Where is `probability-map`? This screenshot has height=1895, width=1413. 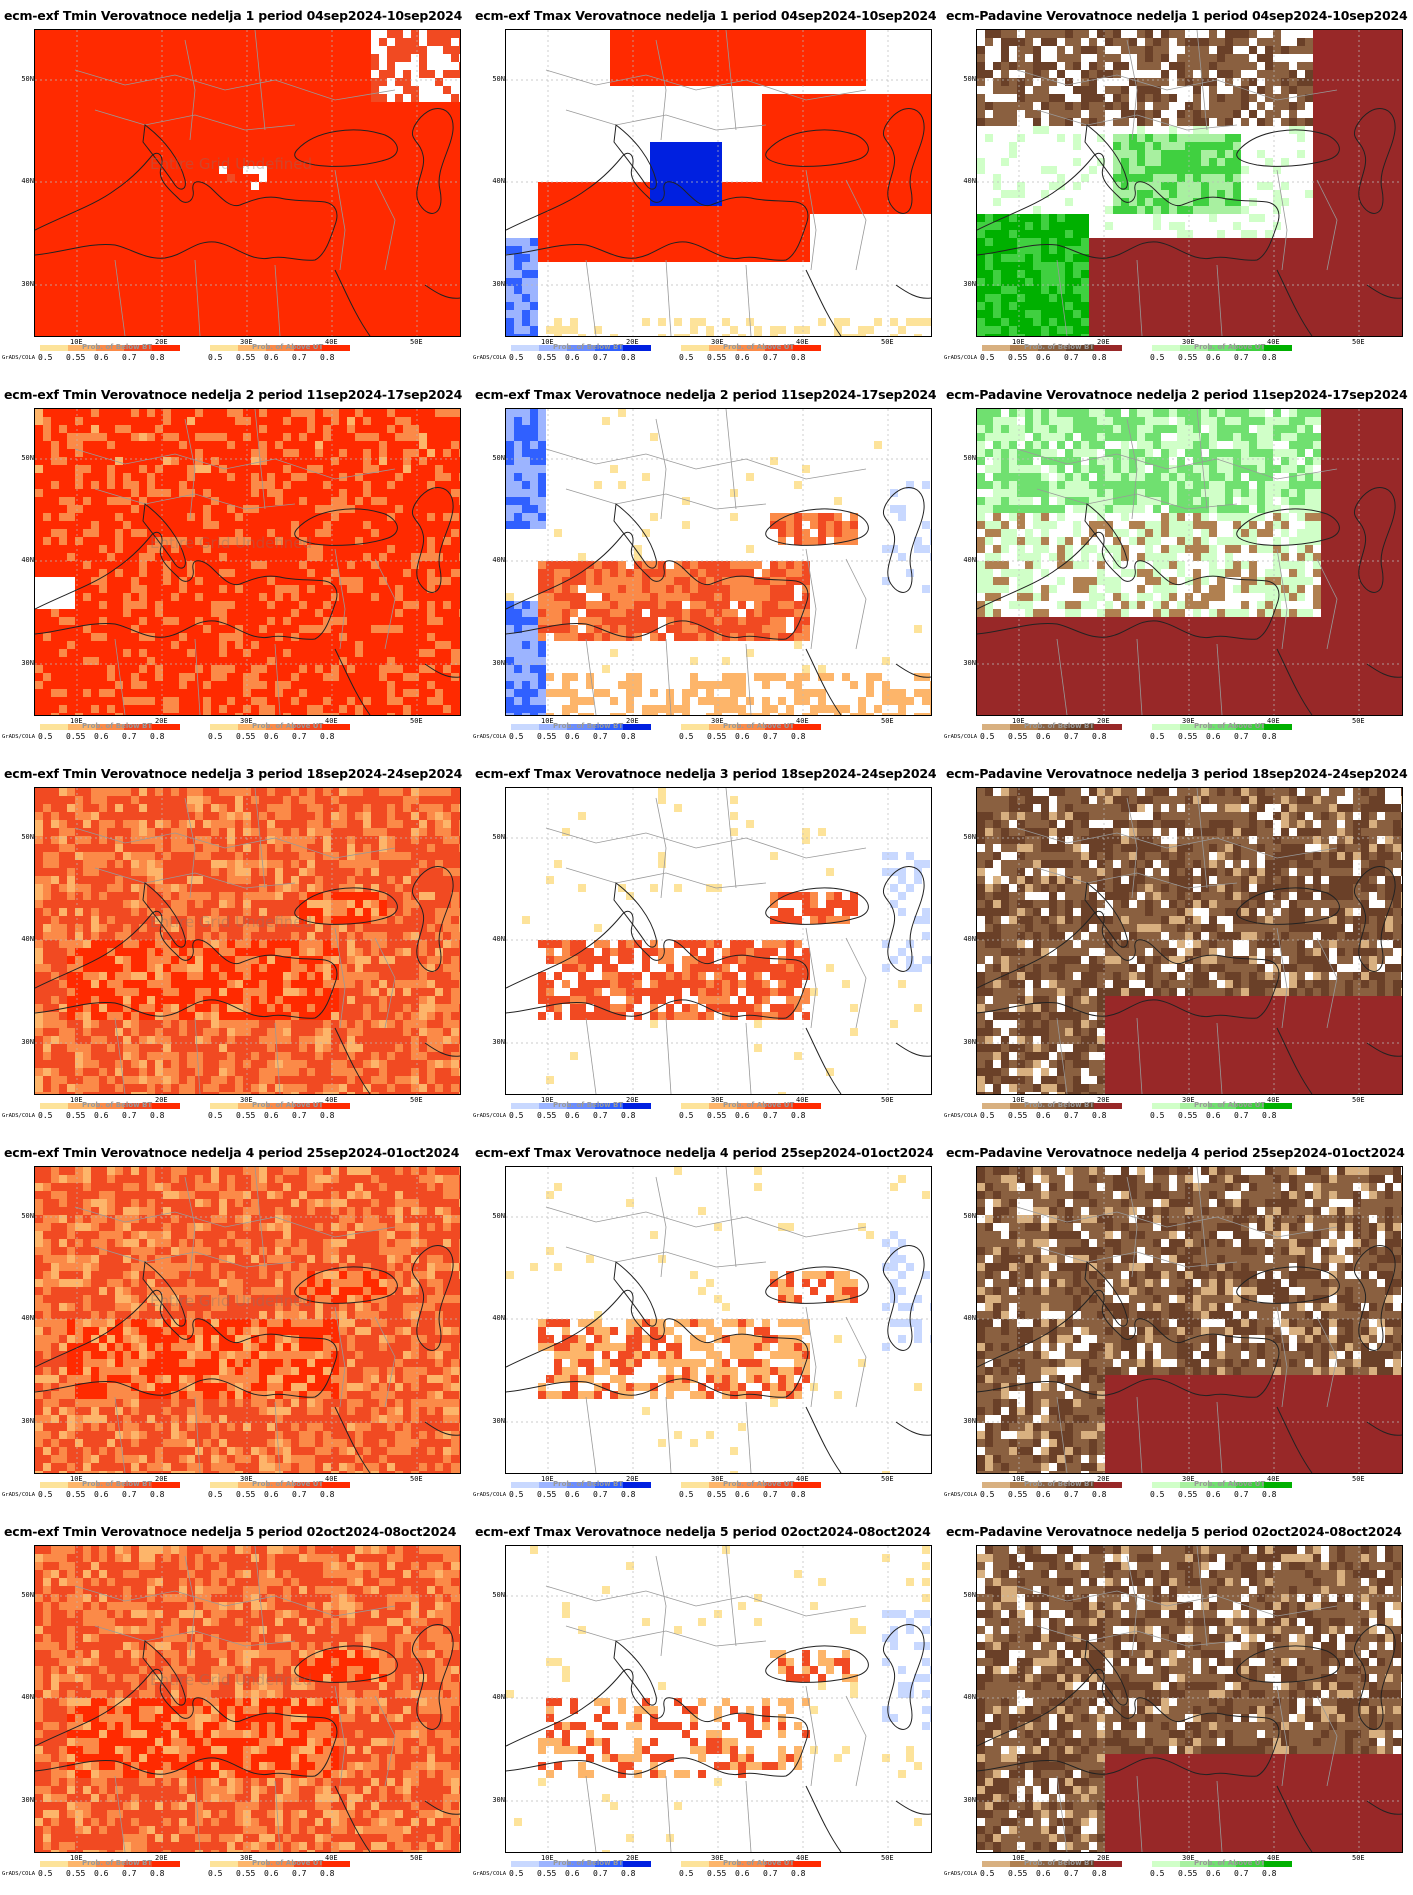
probability-map is located at coordinates (718, 941).